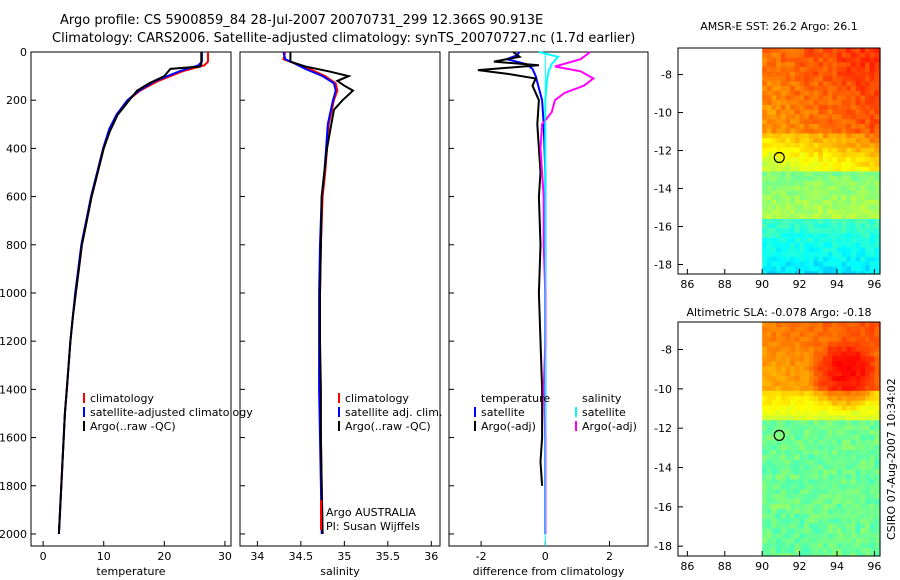 The height and width of the screenshot is (580, 900). What do you see at coordinates (515, 398) in the screenshot?
I see `legend-heading: temperature` at bounding box center [515, 398].